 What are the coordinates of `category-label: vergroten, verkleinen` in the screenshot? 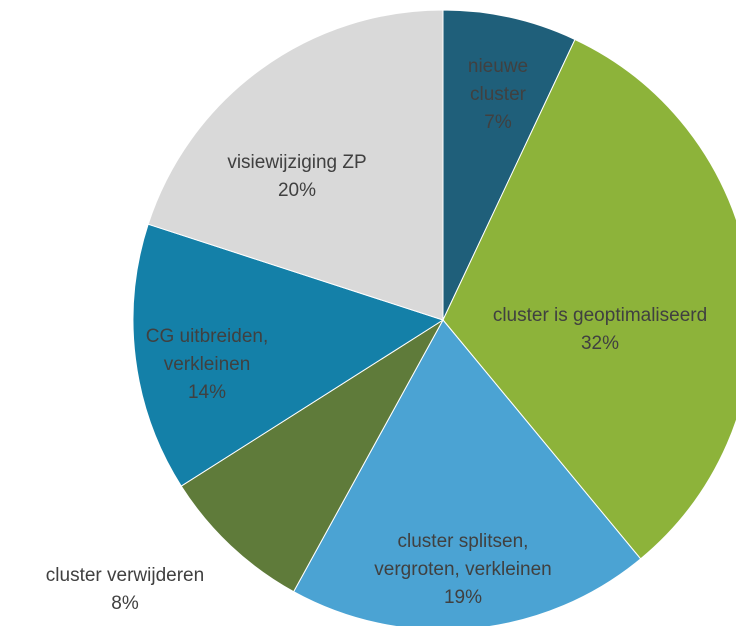 It's located at (462, 569).